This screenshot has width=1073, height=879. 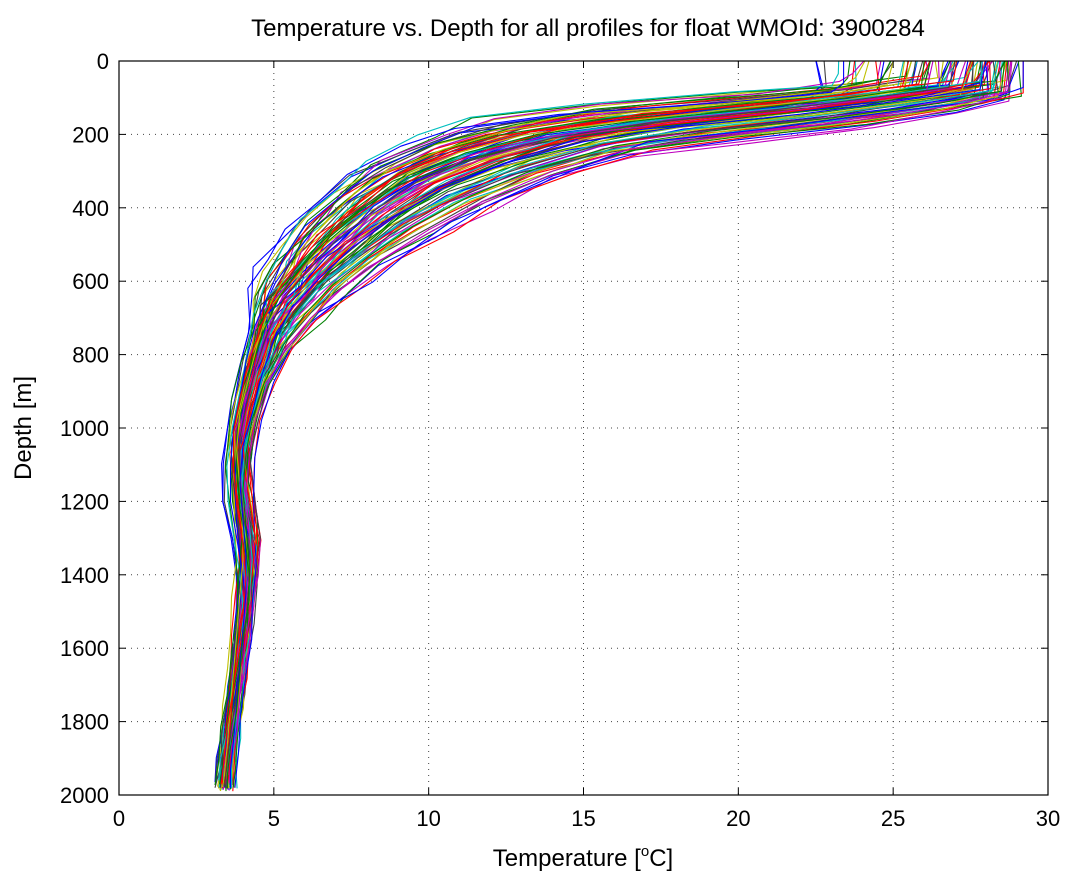 I want to click on y-tick-label: 1000, so click(x=84, y=428).